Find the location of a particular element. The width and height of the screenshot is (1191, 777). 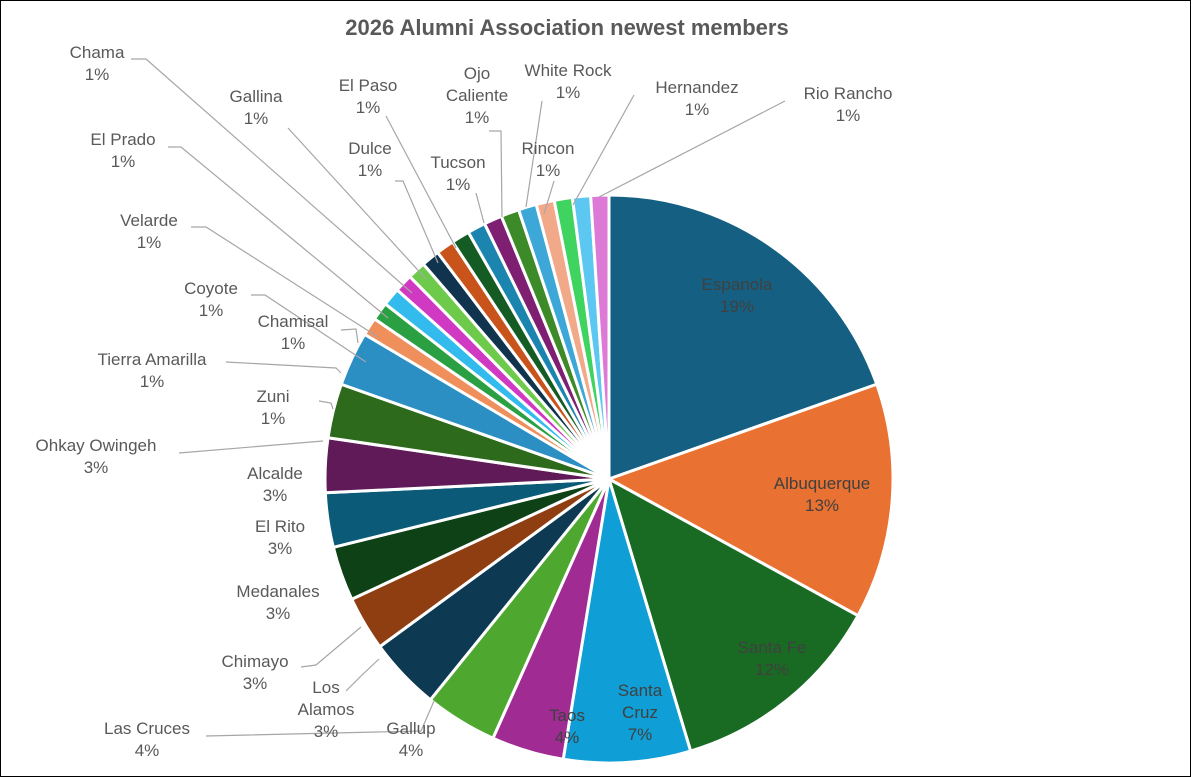

data-label: Santa Cruz 7% is located at coordinates (640, 712).